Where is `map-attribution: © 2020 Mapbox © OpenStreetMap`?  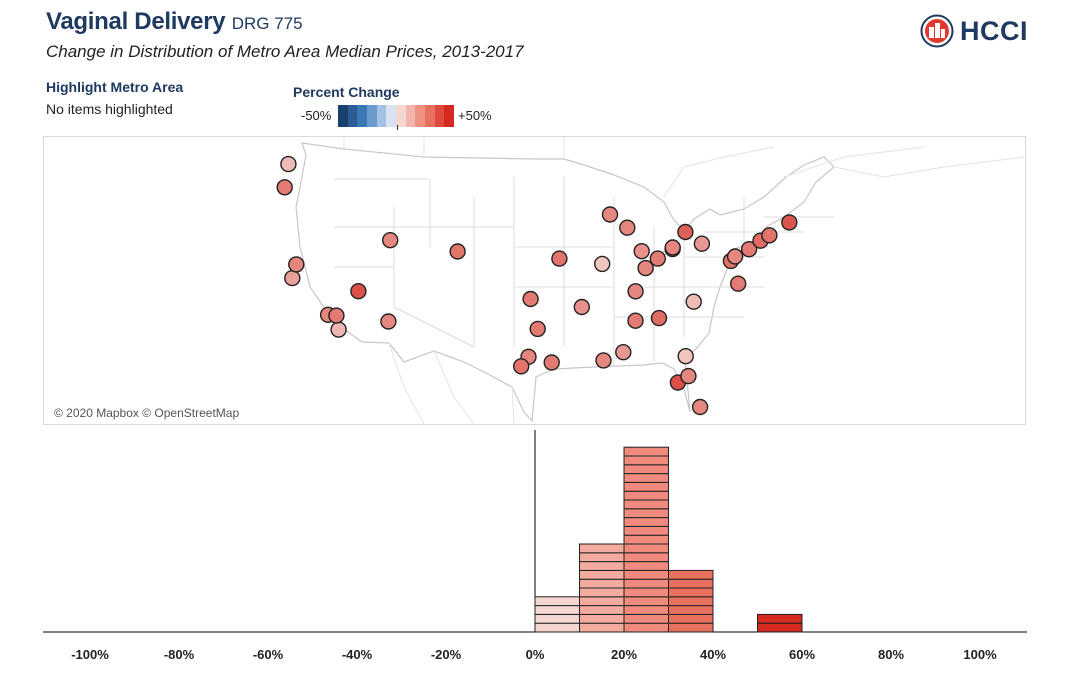 map-attribution: © 2020 Mapbox © OpenStreetMap is located at coordinates (147, 413).